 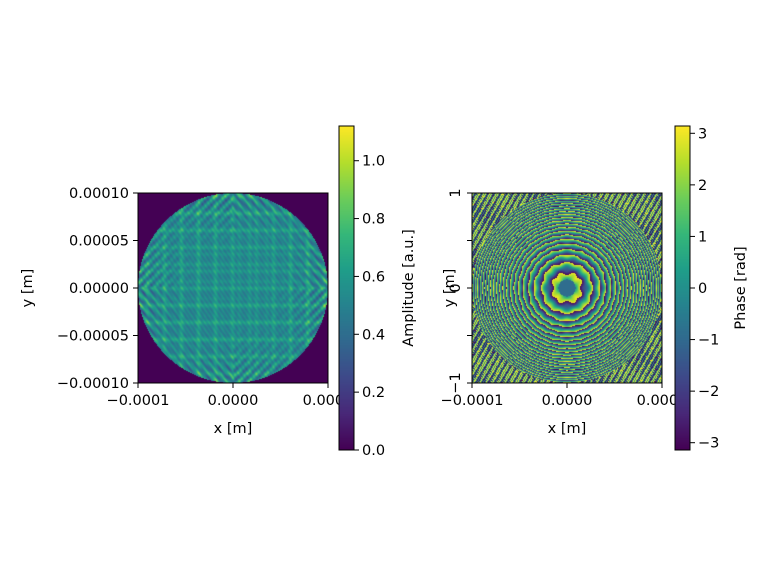 I want to click on amplitude-colorbar-tick-label: 0.2, so click(x=373, y=393).